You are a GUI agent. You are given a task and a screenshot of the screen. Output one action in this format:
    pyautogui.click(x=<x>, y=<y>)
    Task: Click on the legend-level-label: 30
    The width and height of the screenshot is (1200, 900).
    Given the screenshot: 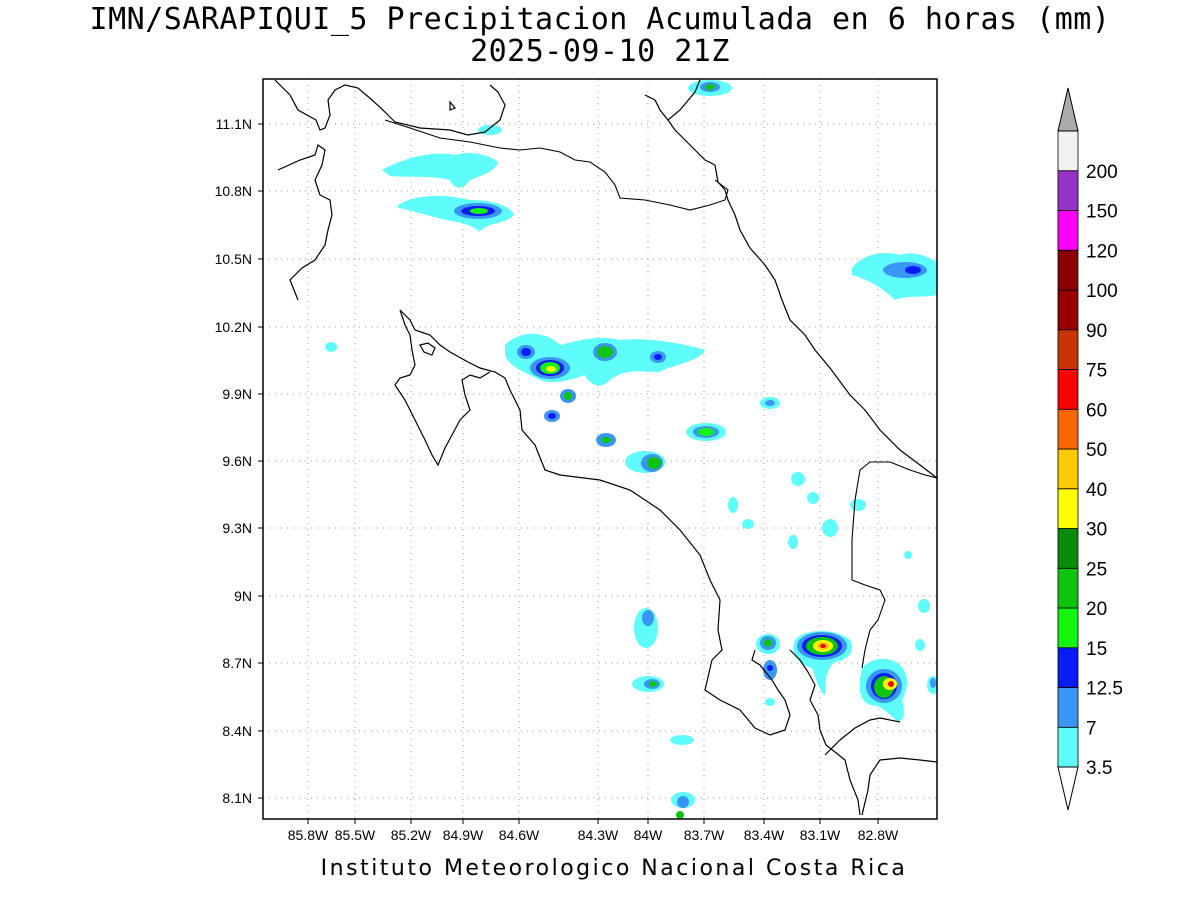 What is the action you would take?
    pyautogui.click(x=1096, y=530)
    